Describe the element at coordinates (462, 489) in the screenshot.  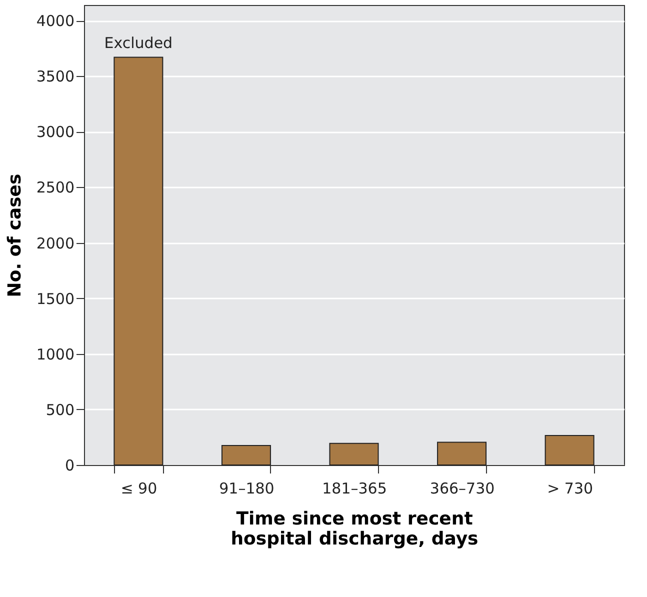
I see `x-tick-label: 366–730` at that location.